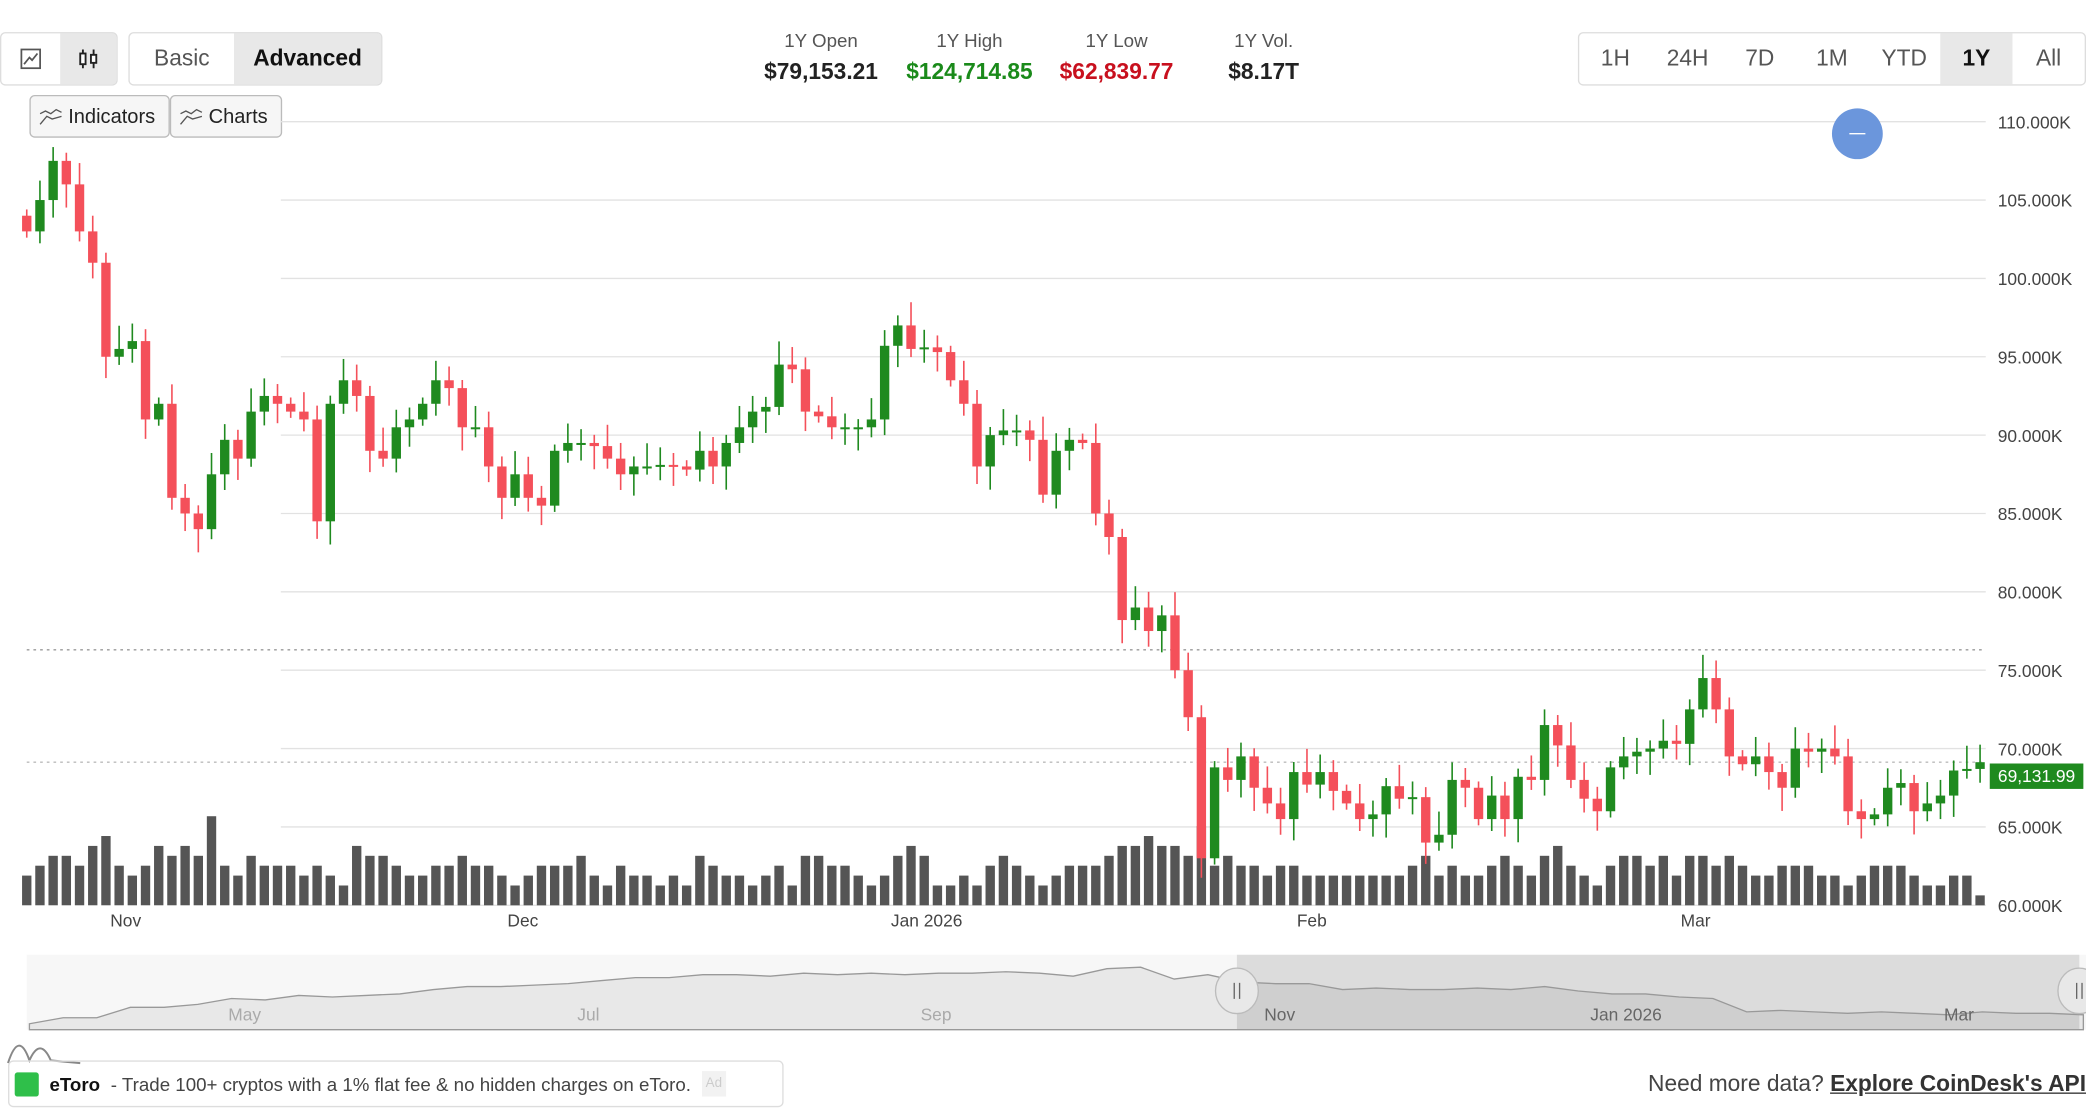 The image size is (2086, 1113). What do you see at coordinates (969, 40) in the screenshot?
I see `stat-label: 1Y High` at bounding box center [969, 40].